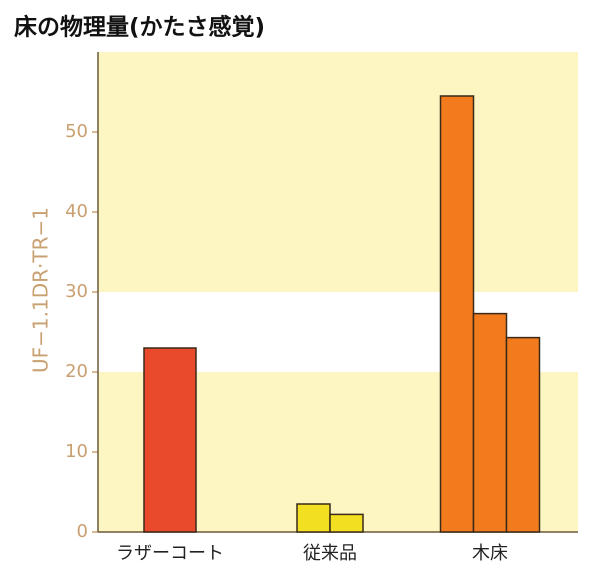  What do you see at coordinates (76, 451) in the screenshot?
I see `y-tick-label: 10` at bounding box center [76, 451].